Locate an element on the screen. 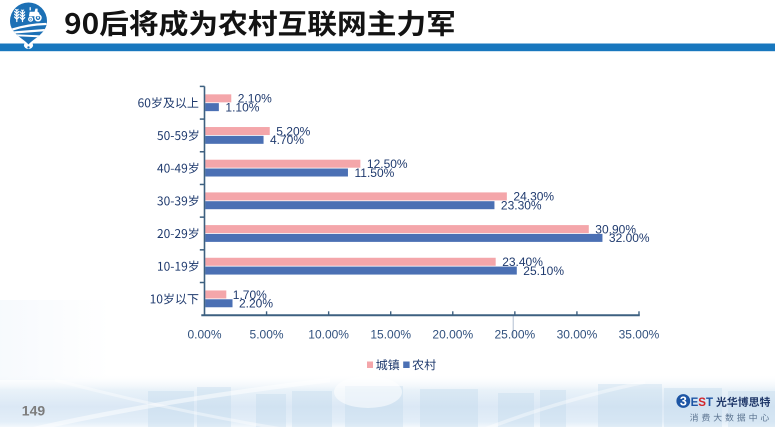  svg-text: 1.70% is located at coordinates (250, 295).